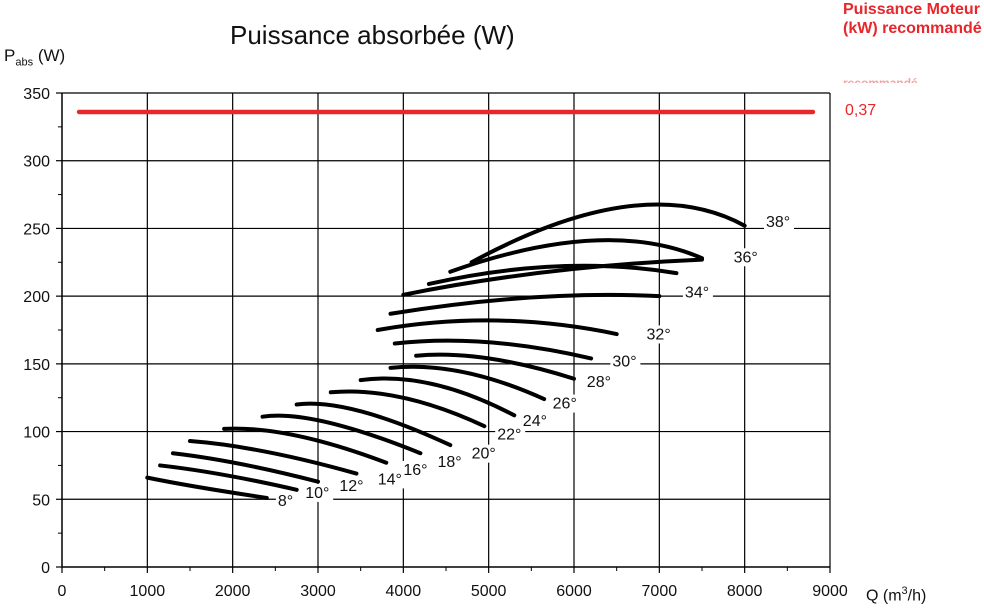  I want to click on motor-power-title: Puissance Moteur (kW) recommandé, so click(912, 19).